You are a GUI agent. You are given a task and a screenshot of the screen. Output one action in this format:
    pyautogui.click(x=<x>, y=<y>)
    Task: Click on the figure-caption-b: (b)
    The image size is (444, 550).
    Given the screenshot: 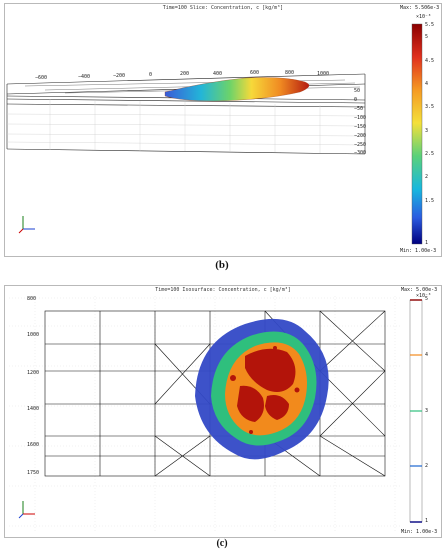 What is the action you would take?
    pyautogui.click(x=222, y=265)
    